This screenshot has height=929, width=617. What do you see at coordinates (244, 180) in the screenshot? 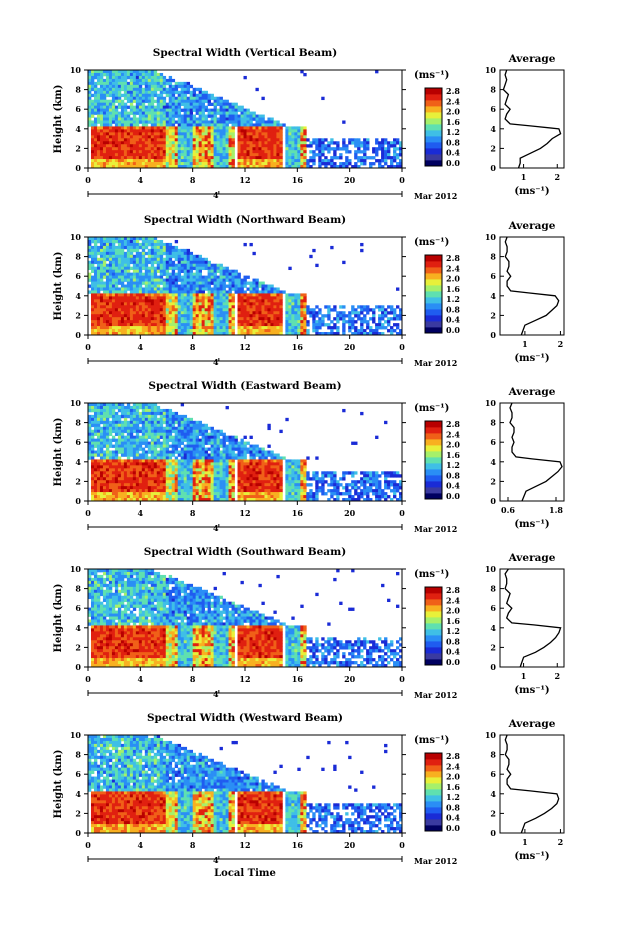
I see `x-tick-label: 12` at bounding box center [244, 180].